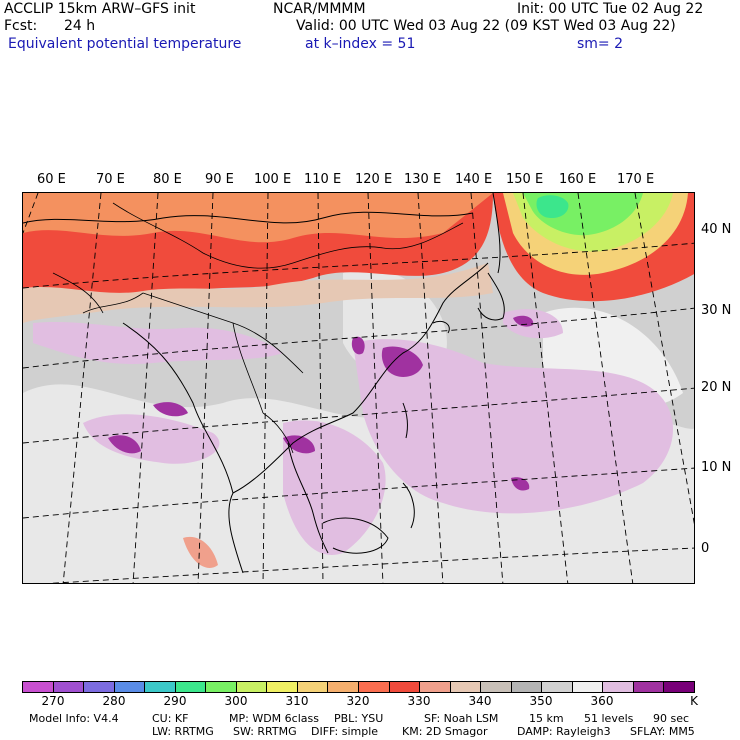 The image size is (740, 740). I want to click on lon-label: 150 E, so click(525, 179).